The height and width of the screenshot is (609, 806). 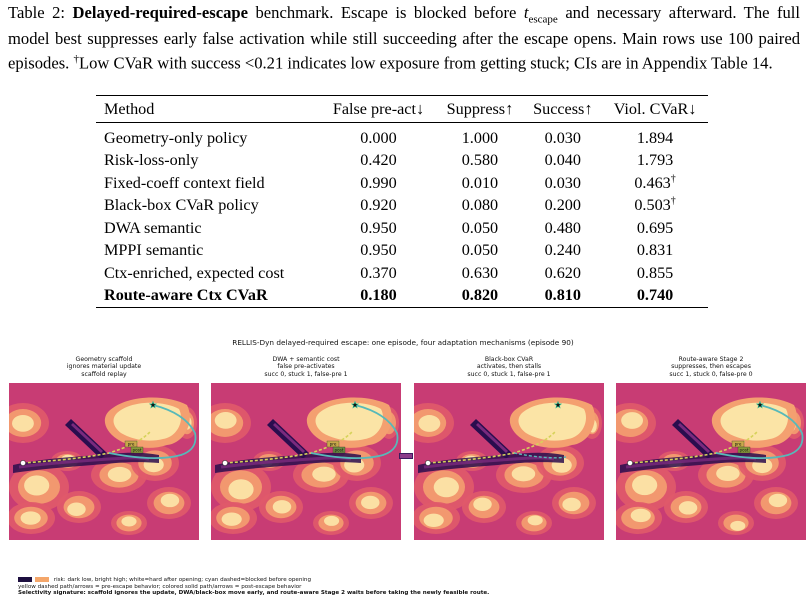 I want to click on cell-success: 0.030, so click(x=562, y=137).